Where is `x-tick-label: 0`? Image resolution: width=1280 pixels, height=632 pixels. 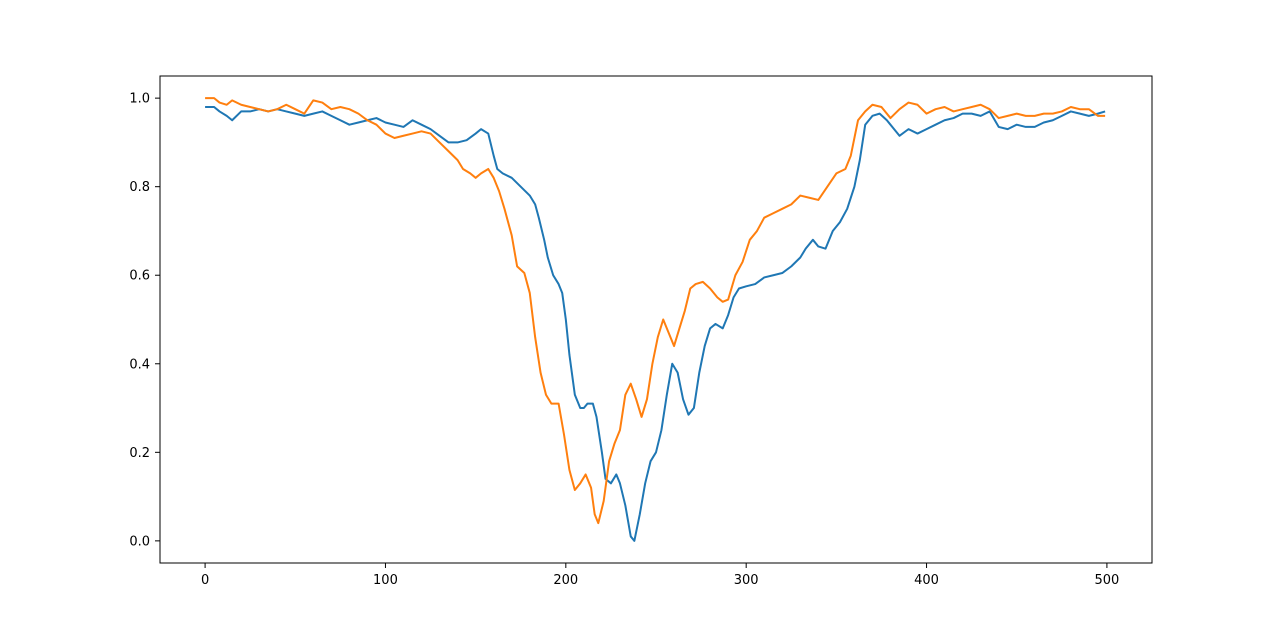
x-tick-label: 0 is located at coordinates (205, 580).